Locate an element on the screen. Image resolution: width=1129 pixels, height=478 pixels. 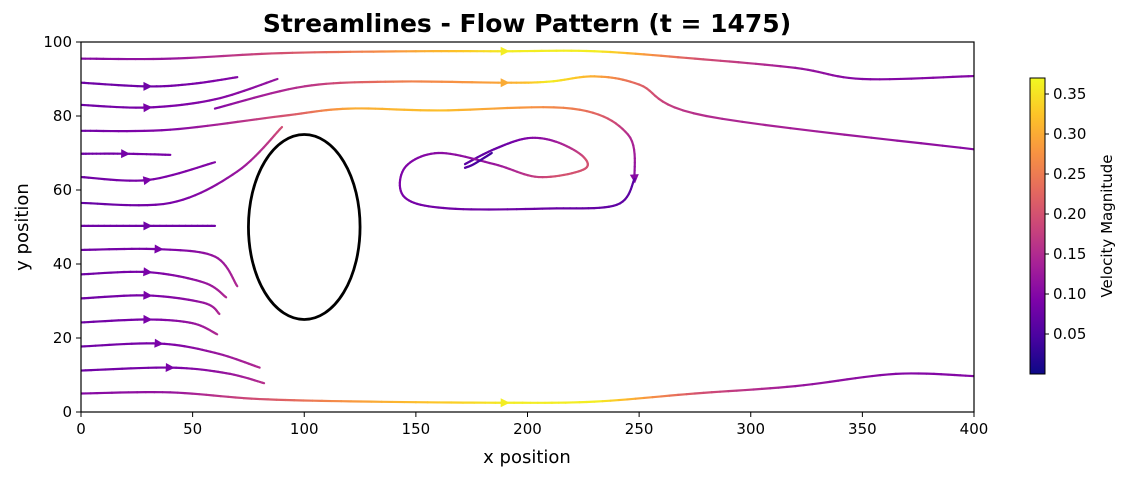
colorbar-tick-label: 0.35 is located at coordinates (1069, 94).